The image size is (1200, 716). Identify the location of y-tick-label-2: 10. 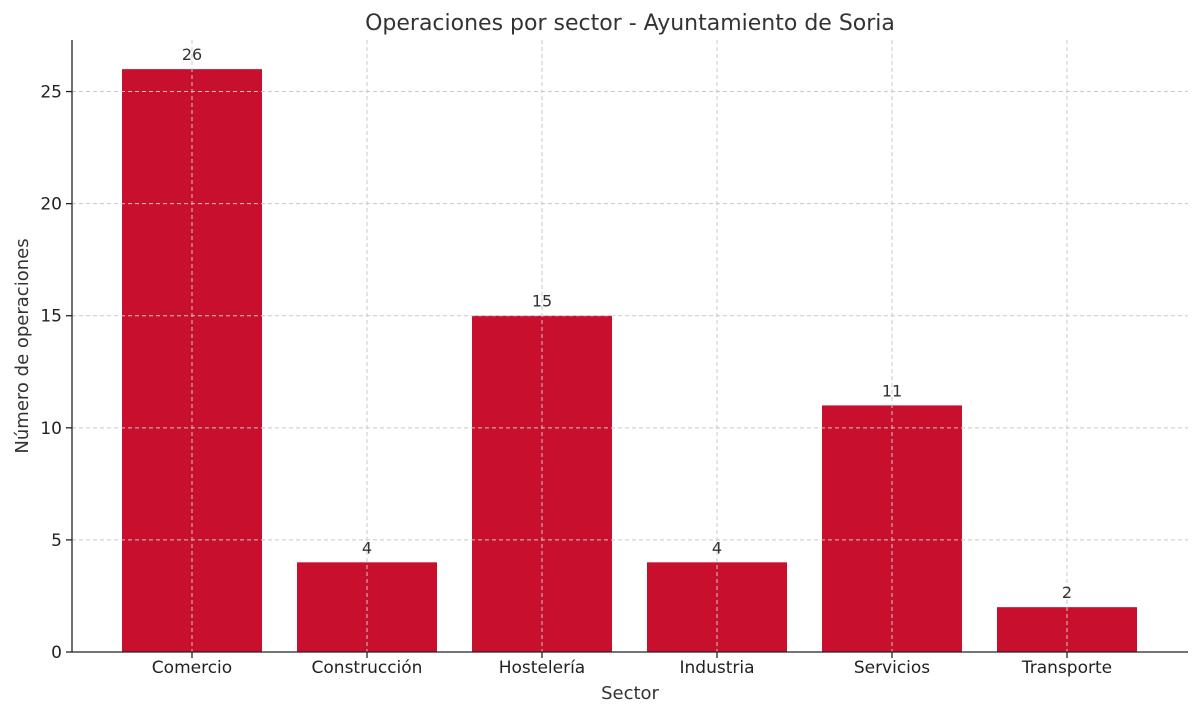
(51, 429).